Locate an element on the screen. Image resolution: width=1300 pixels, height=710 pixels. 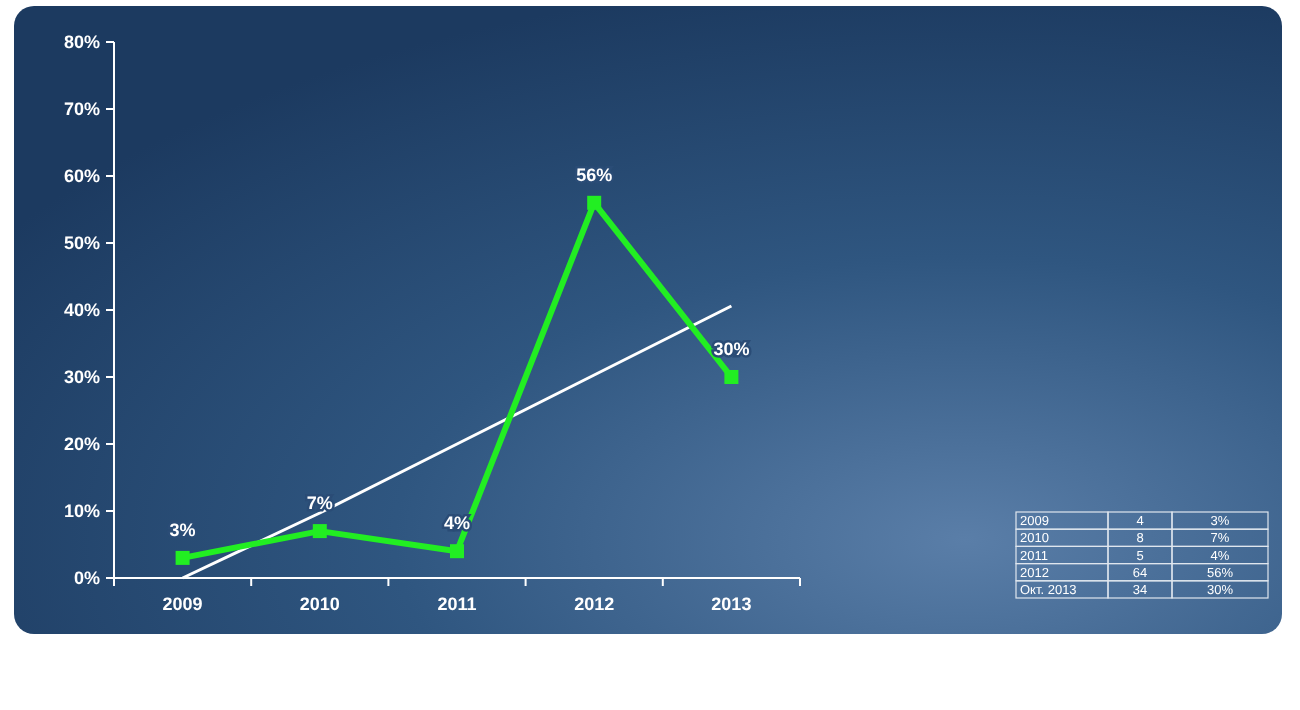
y-tick-label: 70% is located at coordinates (81, 109).